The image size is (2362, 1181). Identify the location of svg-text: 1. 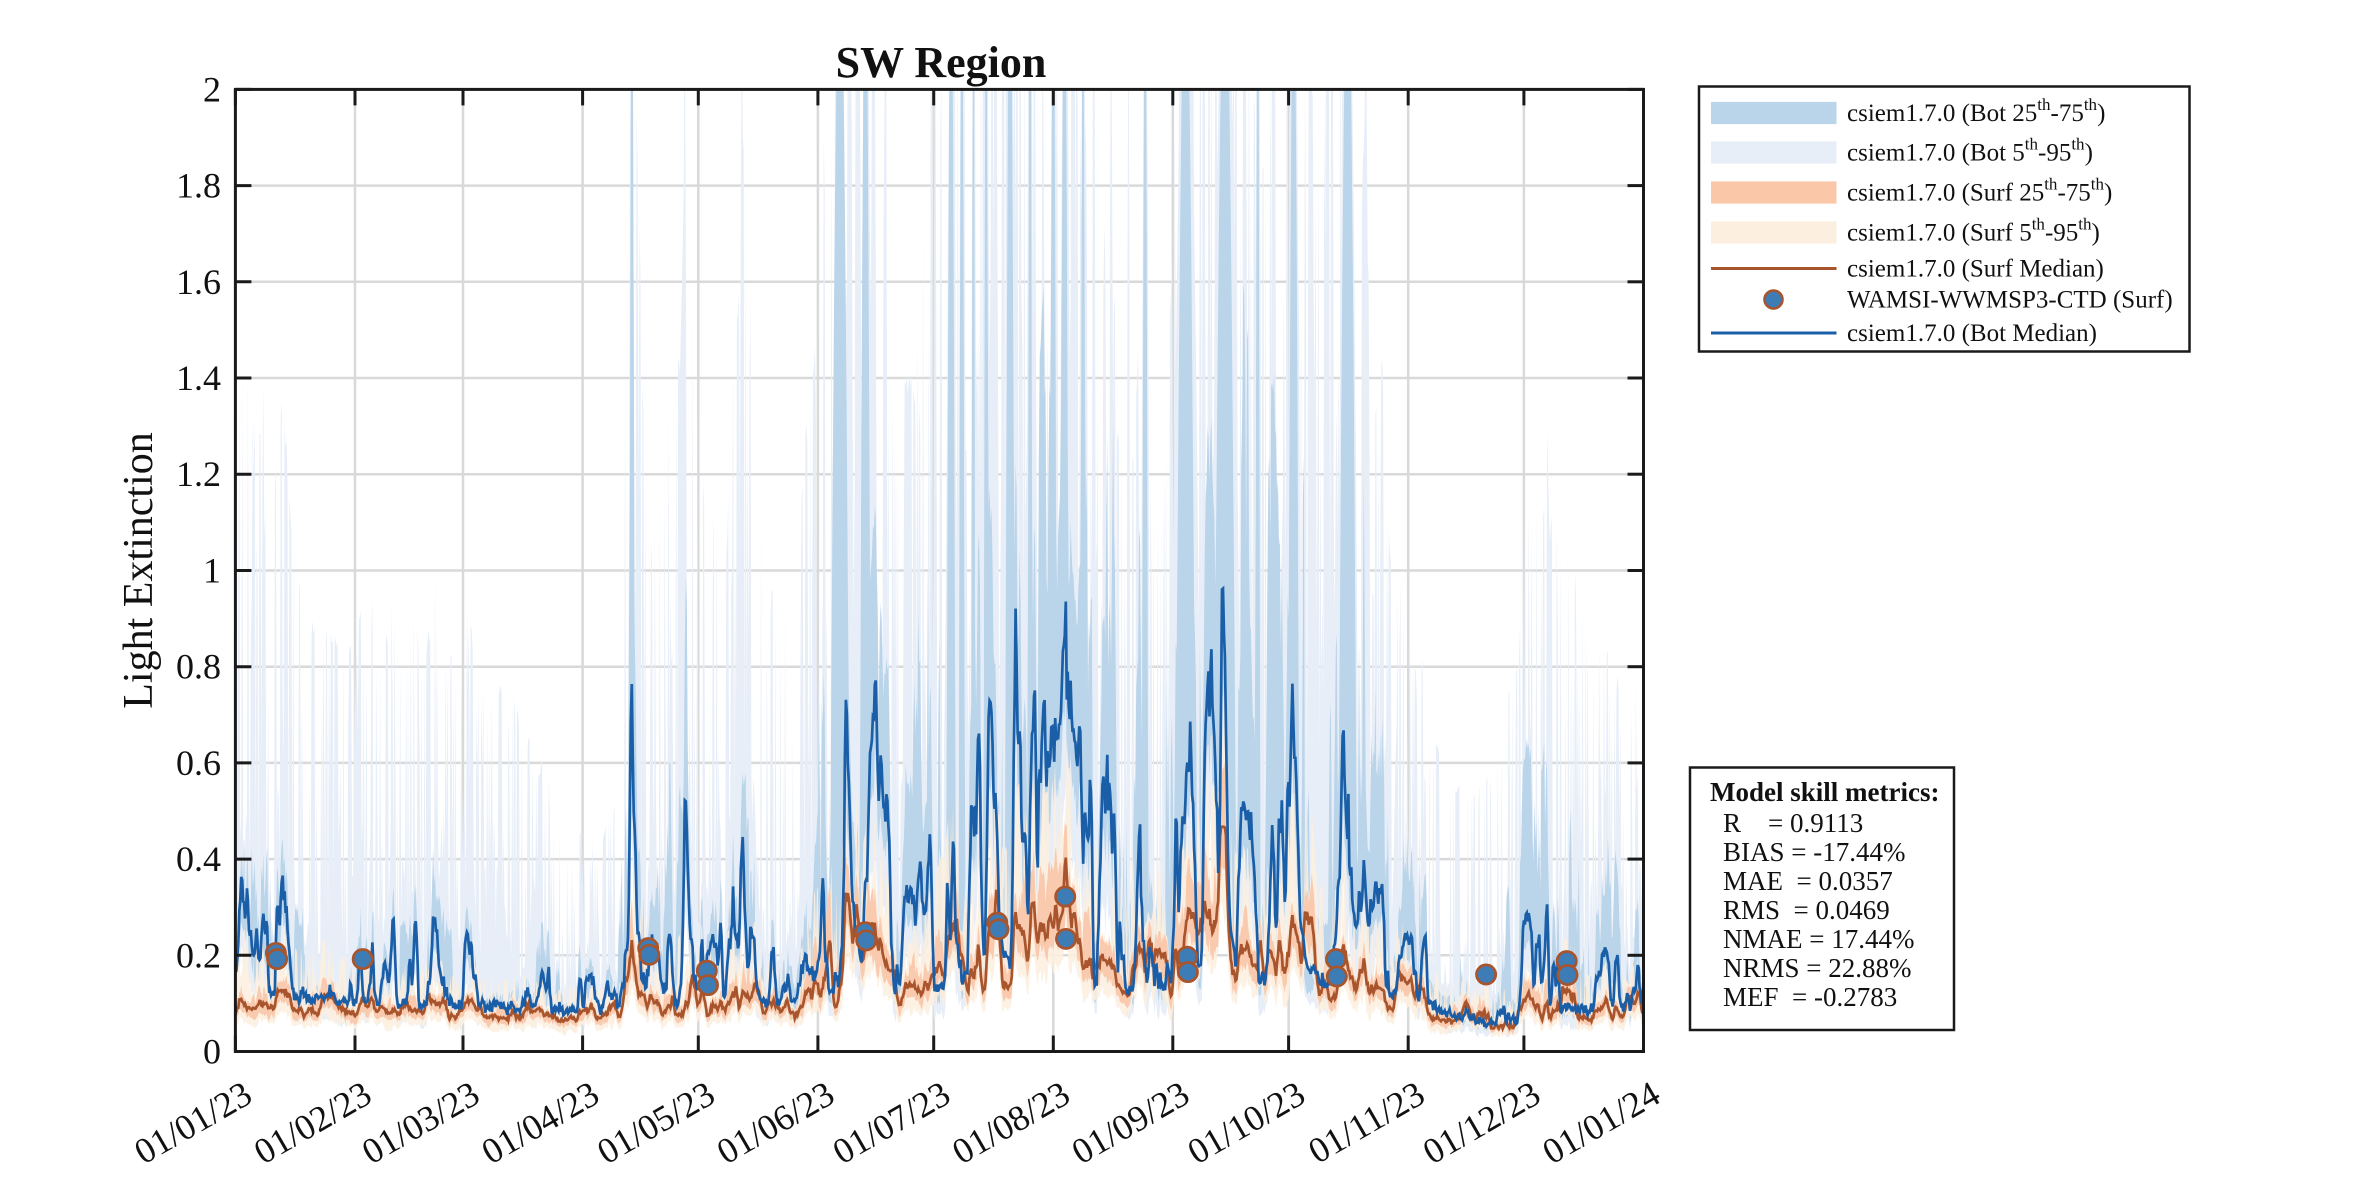
(212, 571).